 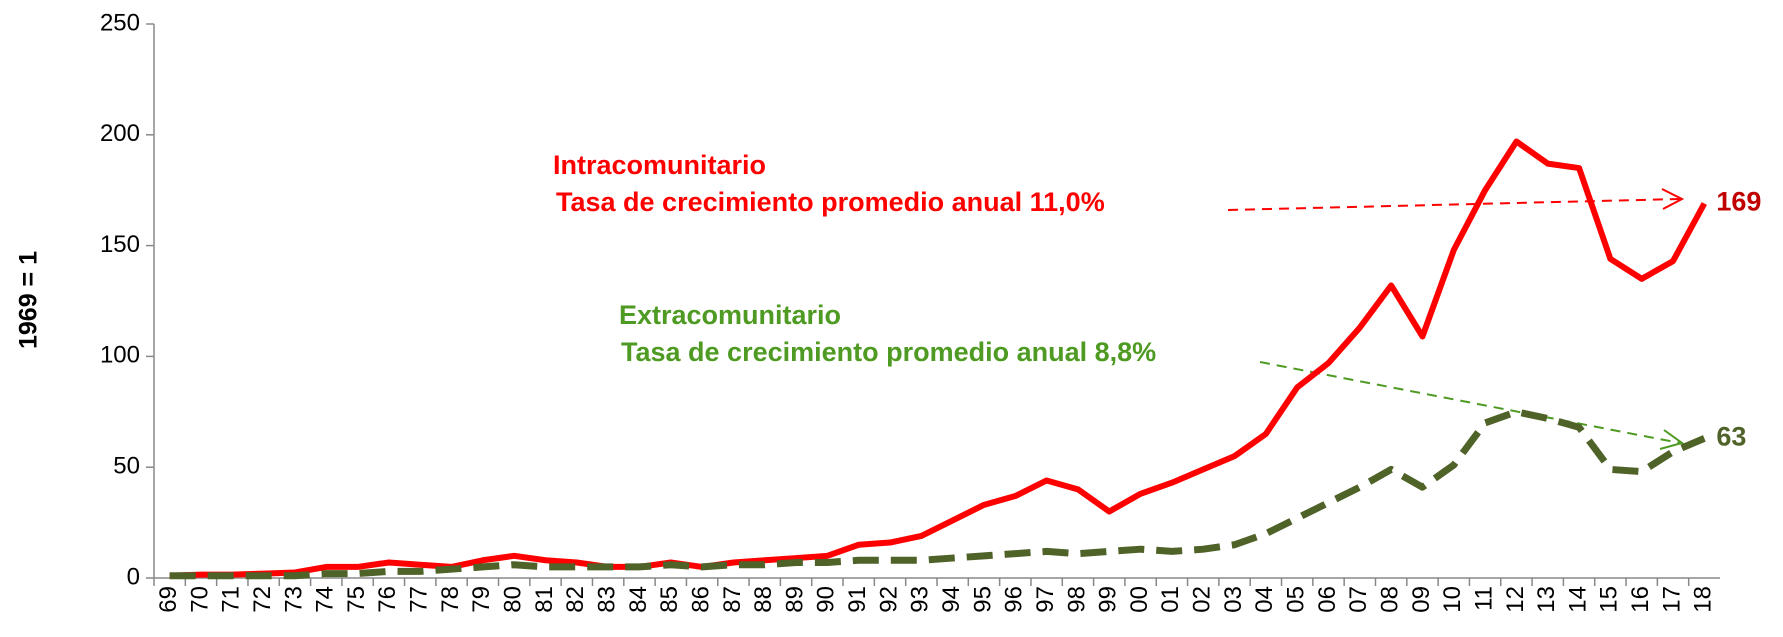 I want to click on annotation: Tasa de crecimiento promedio anual 8,8%, so click(x=888, y=352).